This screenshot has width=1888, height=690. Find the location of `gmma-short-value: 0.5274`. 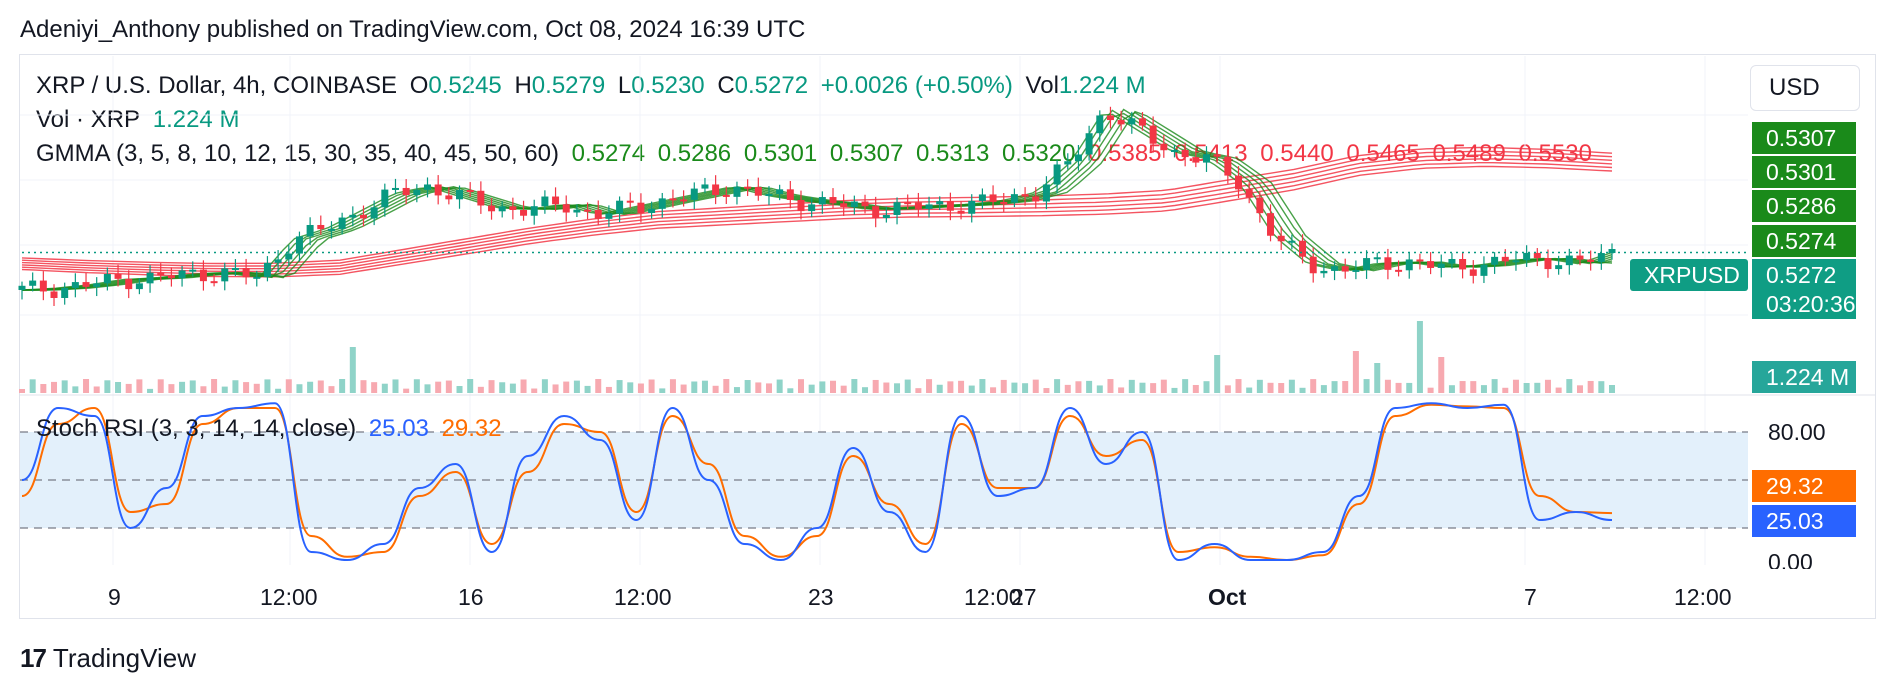

gmma-short-value: 0.5274 is located at coordinates (608, 153).